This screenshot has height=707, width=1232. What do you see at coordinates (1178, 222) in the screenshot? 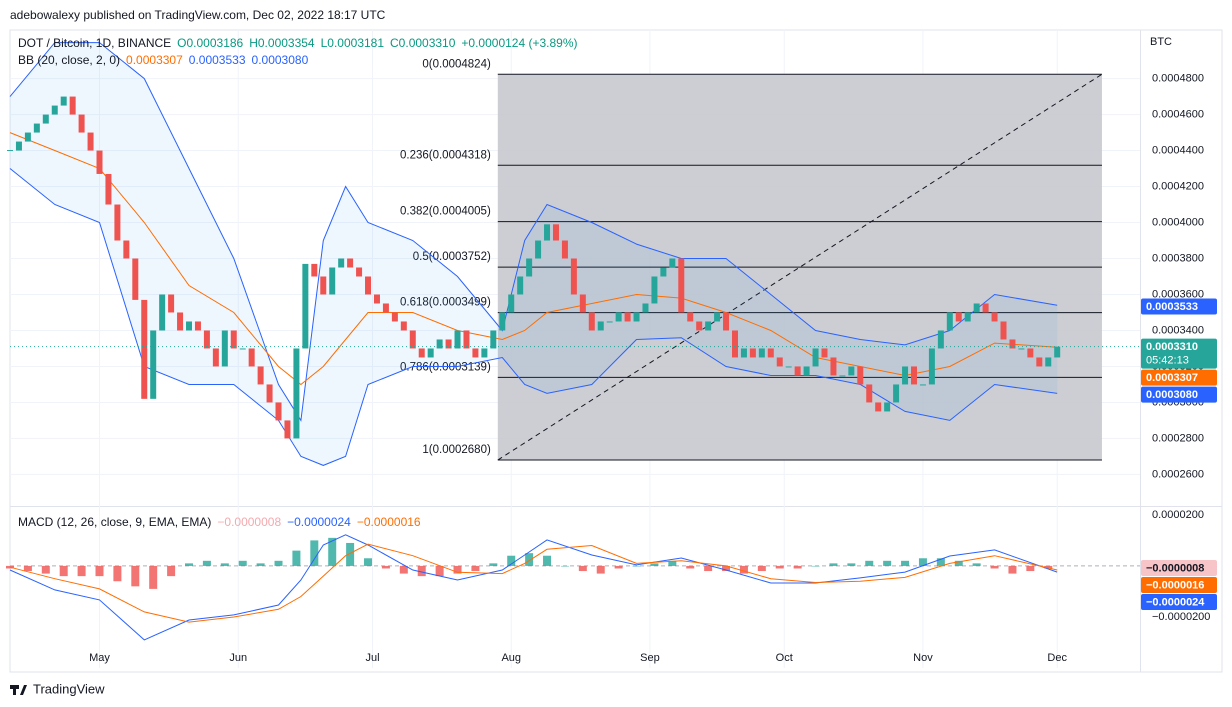
I see `y-tick-label: 0.0004000` at bounding box center [1178, 222].